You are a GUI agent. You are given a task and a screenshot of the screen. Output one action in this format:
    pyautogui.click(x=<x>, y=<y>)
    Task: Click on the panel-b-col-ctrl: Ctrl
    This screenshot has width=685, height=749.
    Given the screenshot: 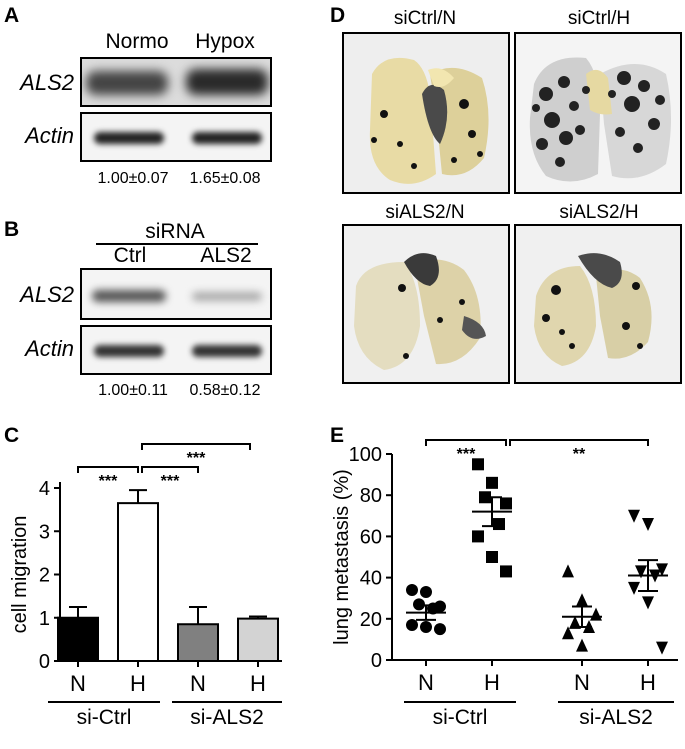 What is the action you would take?
    pyautogui.click(x=130, y=255)
    